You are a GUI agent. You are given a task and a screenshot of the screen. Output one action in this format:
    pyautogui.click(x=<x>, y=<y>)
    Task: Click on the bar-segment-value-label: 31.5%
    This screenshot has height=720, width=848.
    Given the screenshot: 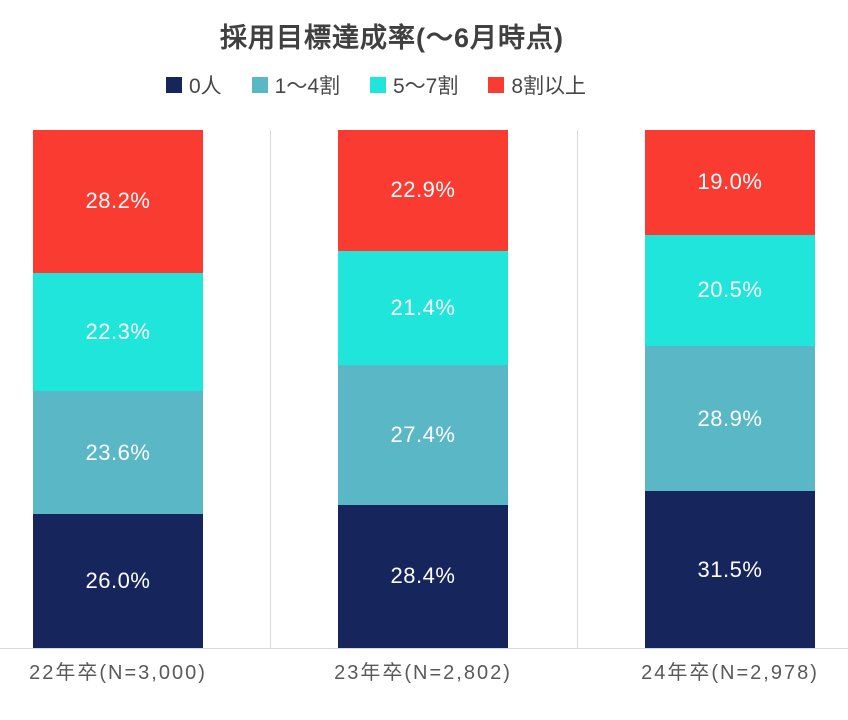 What is the action you would take?
    pyautogui.click(x=730, y=569)
    